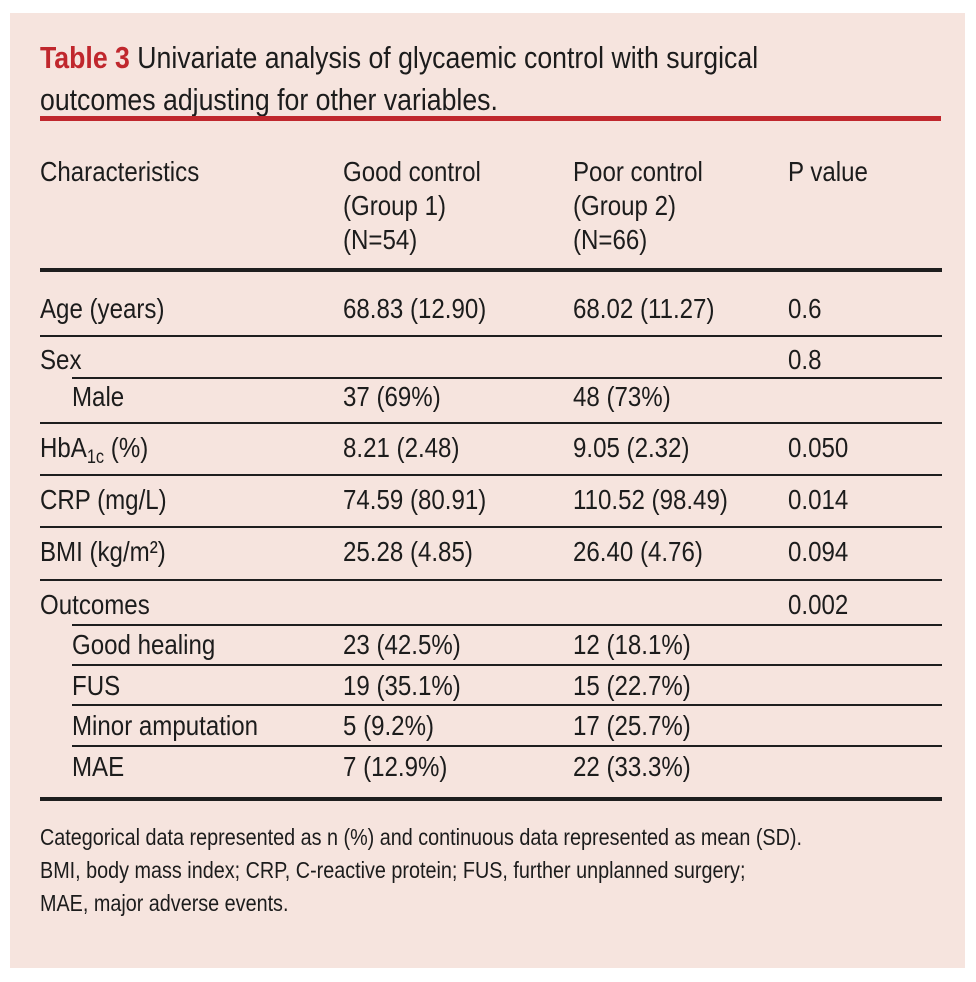 Image resolution: width=976 pixels, height=982 pixels. What do you see at coordinates (61, 359) in the screenshot?
I see `row-label: Sex` at bounding box center [61, 359].